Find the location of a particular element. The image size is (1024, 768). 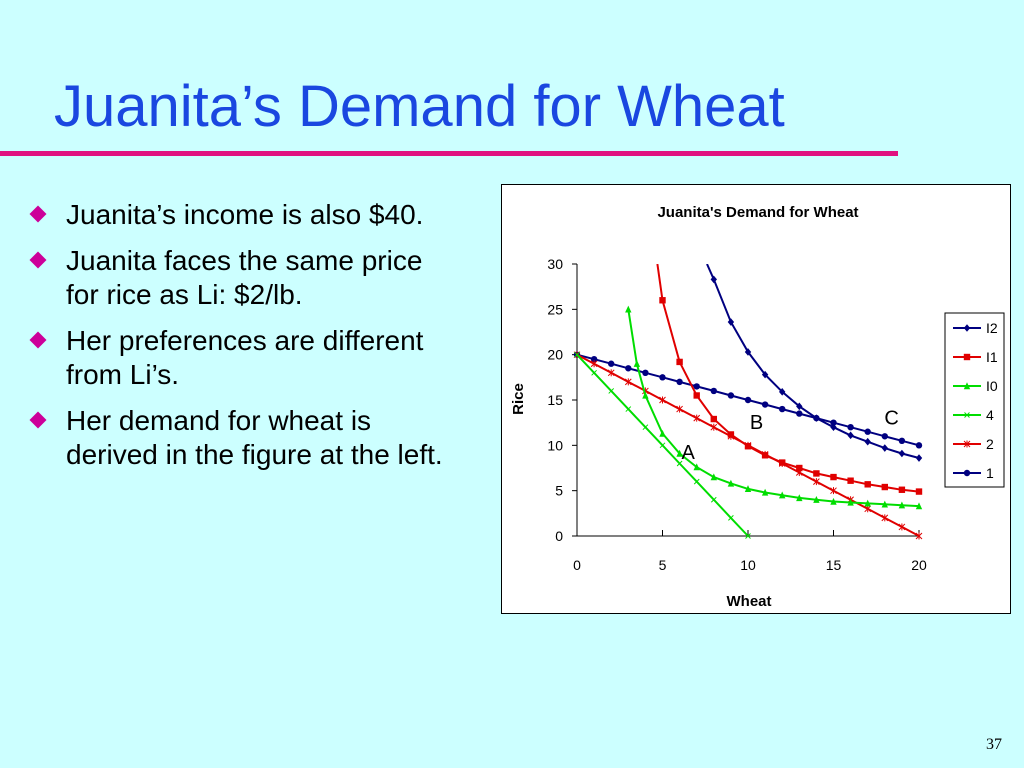

legend-item-I2: I2 is located at coordinates (975, 328).